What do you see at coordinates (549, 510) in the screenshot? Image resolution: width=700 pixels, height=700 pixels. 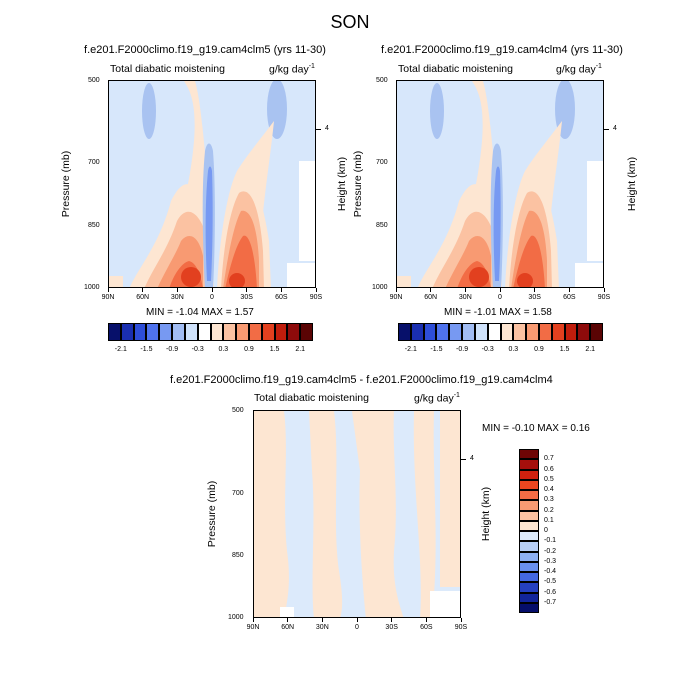 I see `panel3-colorbar-label: 0.2` at bounding box center [549, 510].